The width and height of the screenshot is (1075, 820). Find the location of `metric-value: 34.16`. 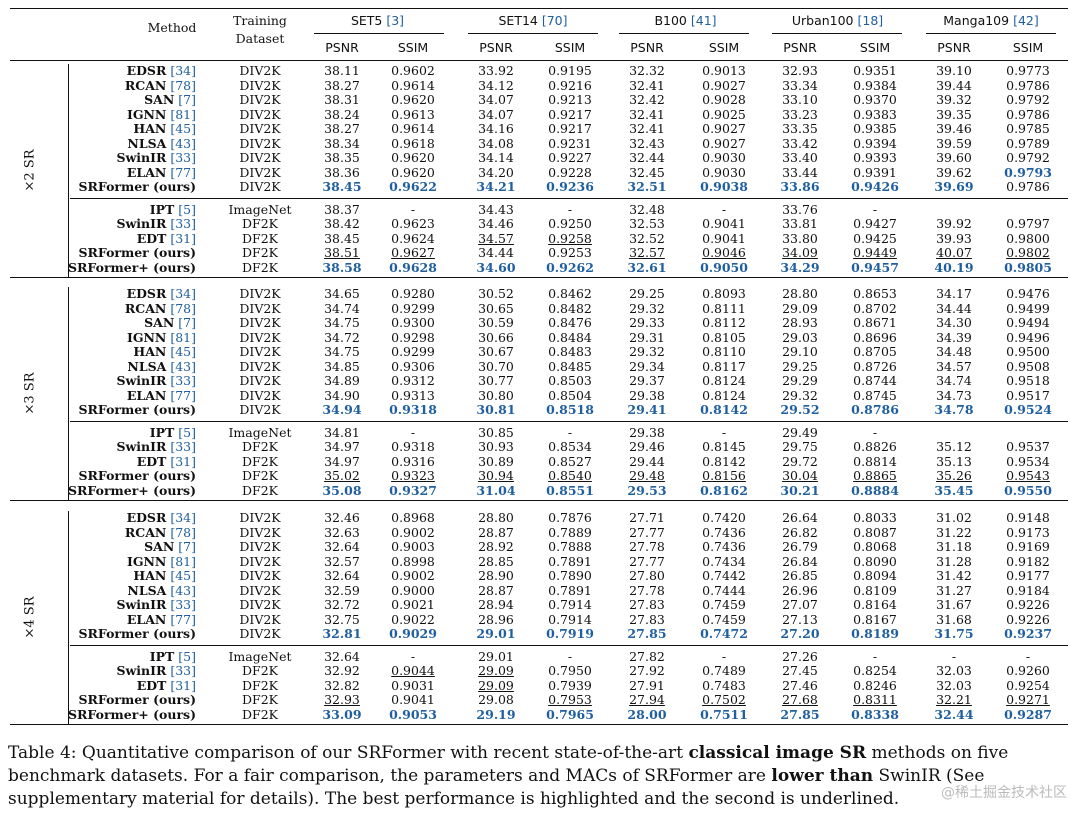

metric-value: 34.16 is located at coordinates (496, 128).